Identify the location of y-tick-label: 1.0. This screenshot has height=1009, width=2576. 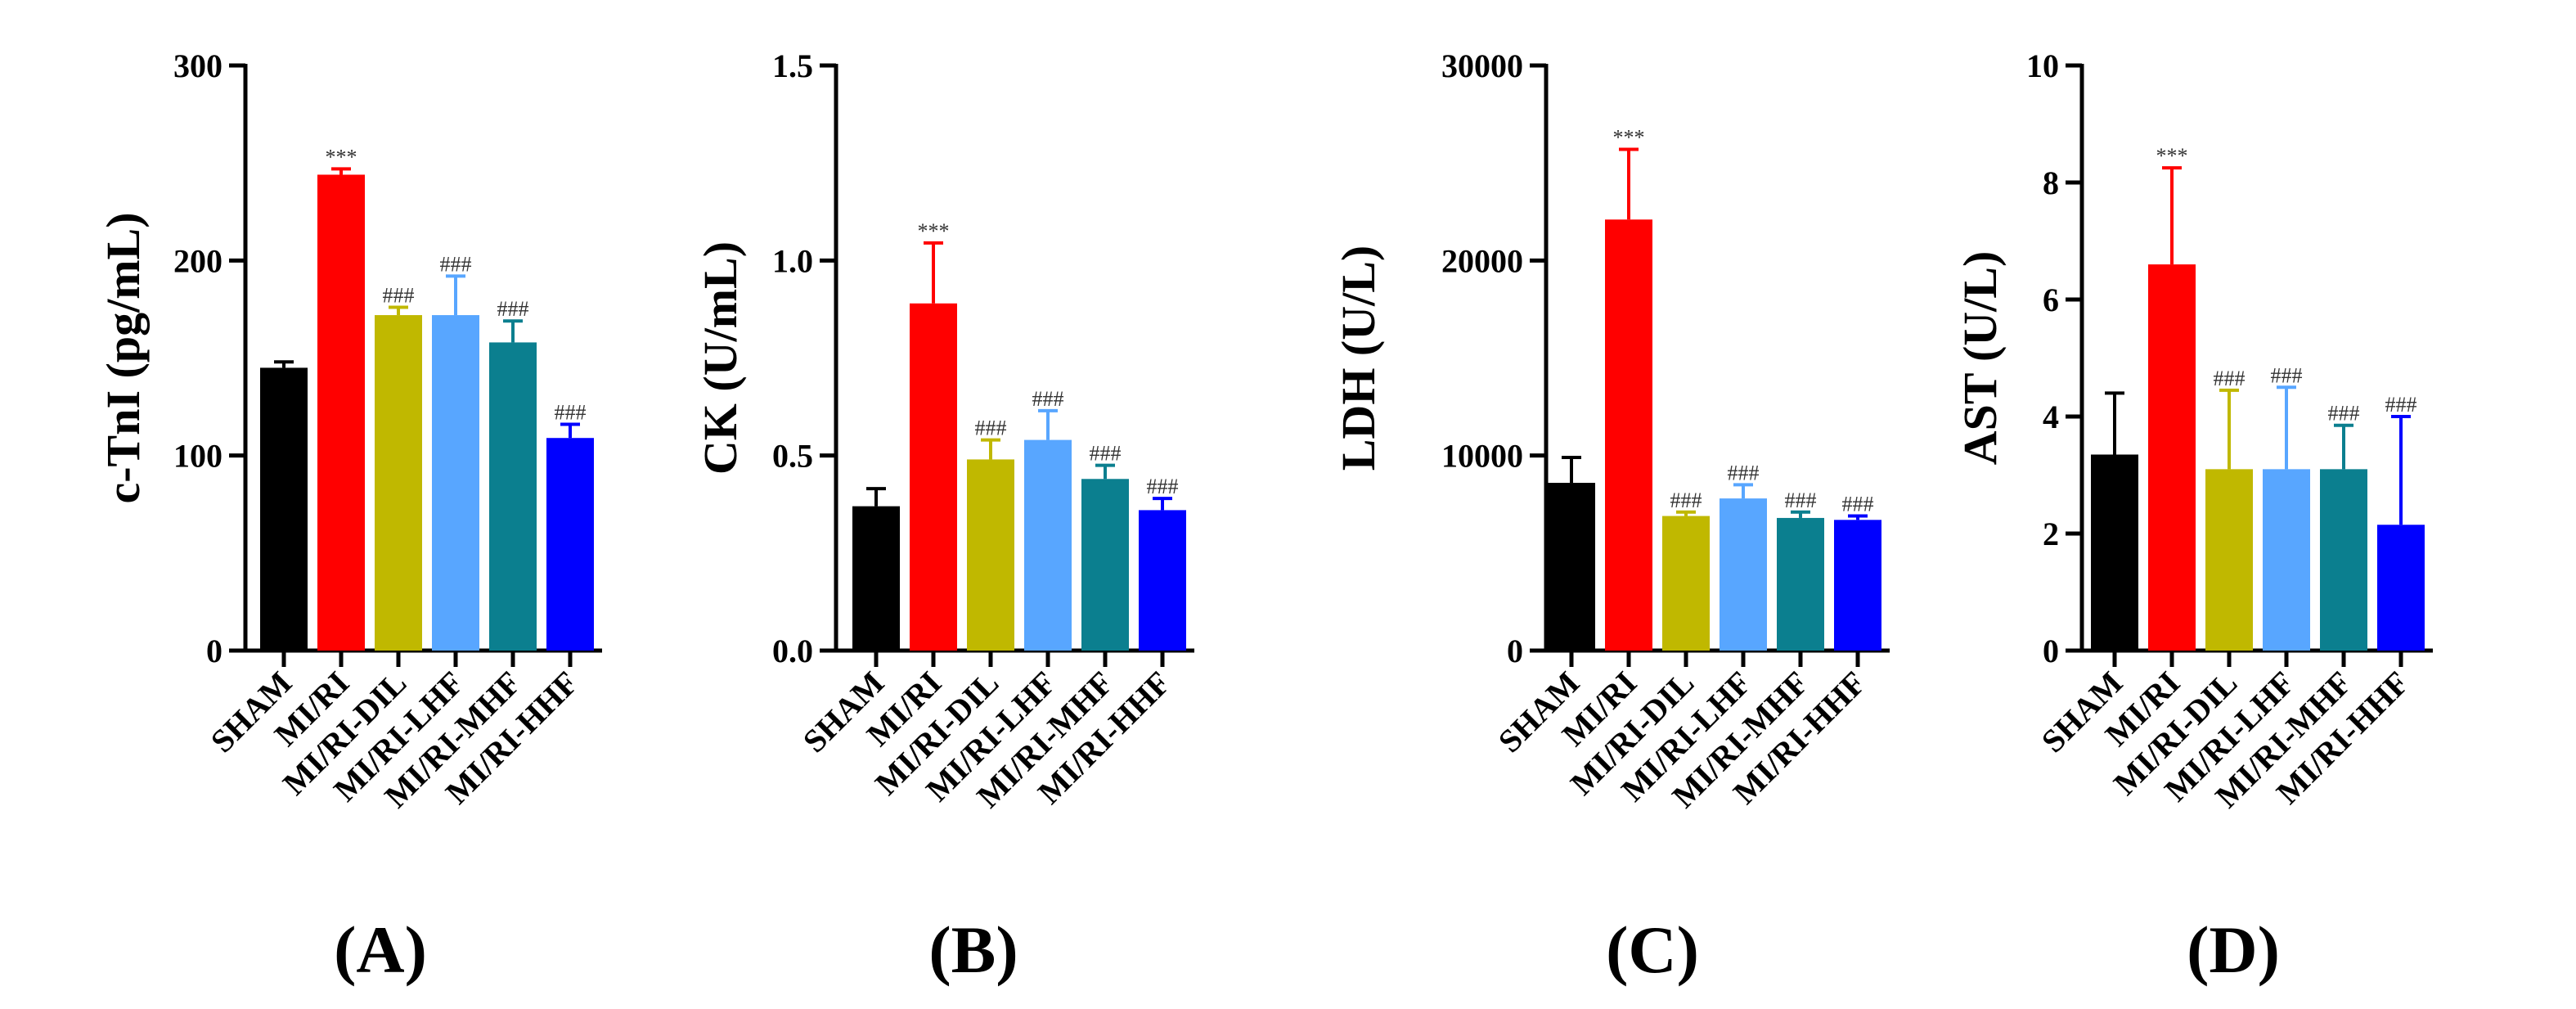
(793, 260).